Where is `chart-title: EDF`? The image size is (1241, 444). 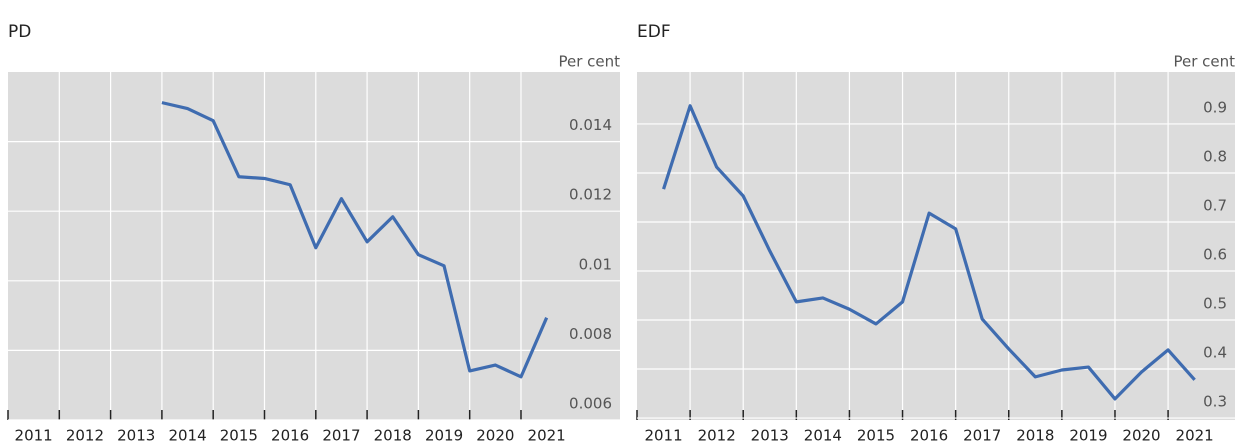
chart-title: EDF is located at coordinates (654, 32).